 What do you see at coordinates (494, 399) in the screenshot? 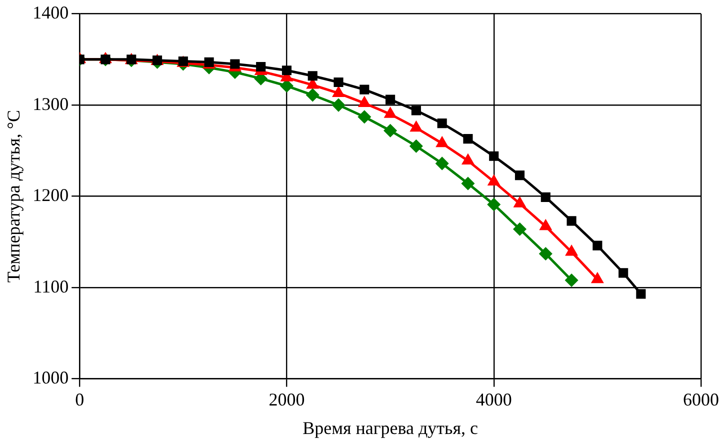
I see `x-tick-label: 4000` at bounding box center [494, 399].